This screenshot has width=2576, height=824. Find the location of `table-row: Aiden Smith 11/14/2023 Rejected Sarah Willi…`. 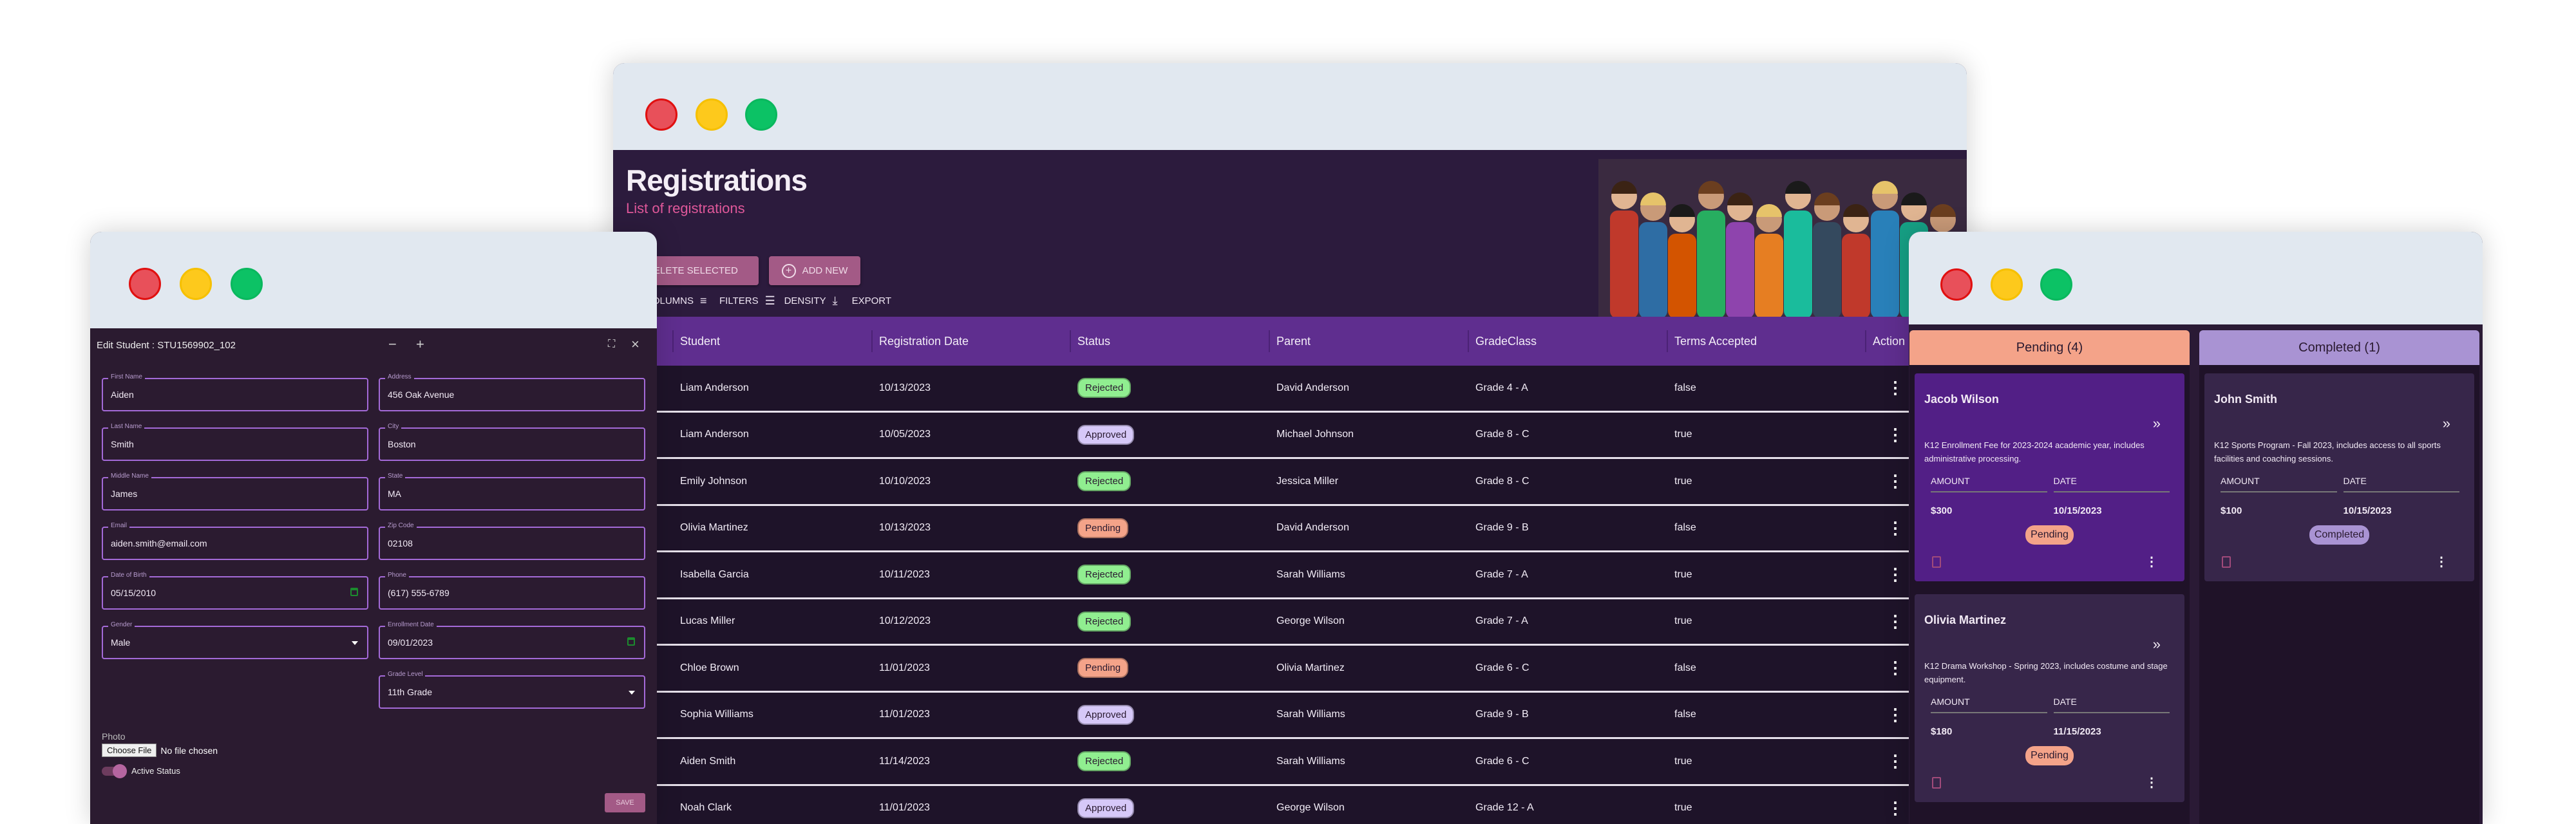

table-row: Aiden Smith 11/14/2023 Rejected Sarah Willi… is located at coordinates (1290, 763).